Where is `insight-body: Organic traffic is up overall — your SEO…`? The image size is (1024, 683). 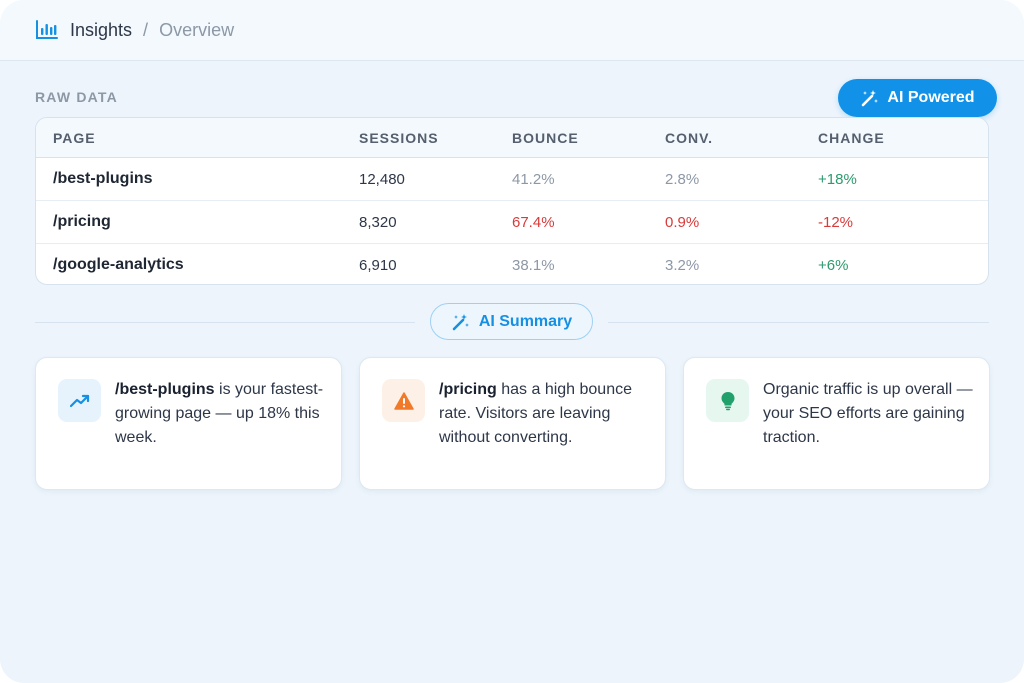
insight-body: Organic traffic is up overall — your SEO… is located at coordinates (868, 413).